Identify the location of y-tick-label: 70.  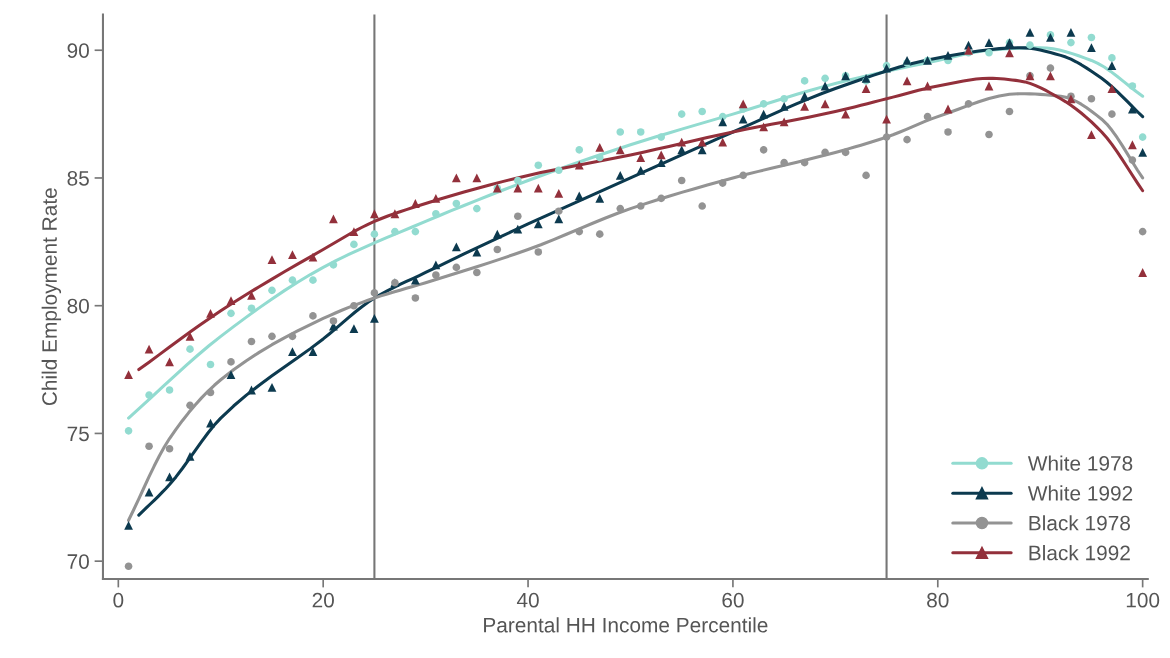
(78, 561).